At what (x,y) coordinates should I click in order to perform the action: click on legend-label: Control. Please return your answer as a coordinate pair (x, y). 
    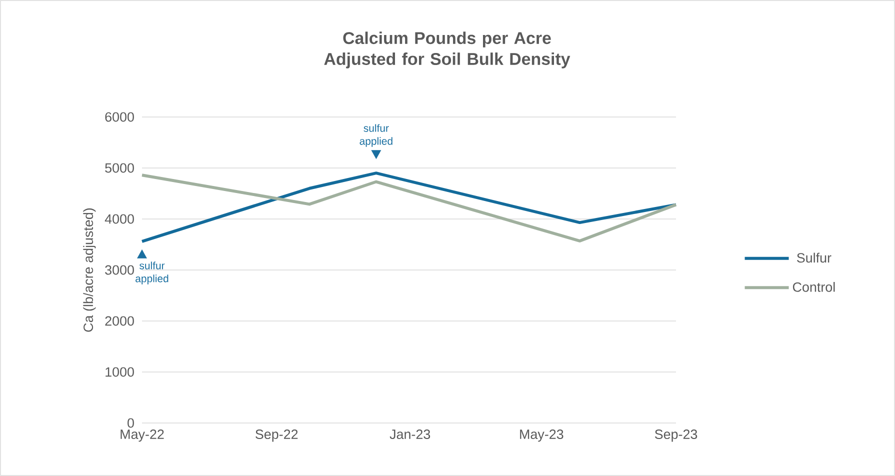
    Looking at the image, I should click on (813, 287).